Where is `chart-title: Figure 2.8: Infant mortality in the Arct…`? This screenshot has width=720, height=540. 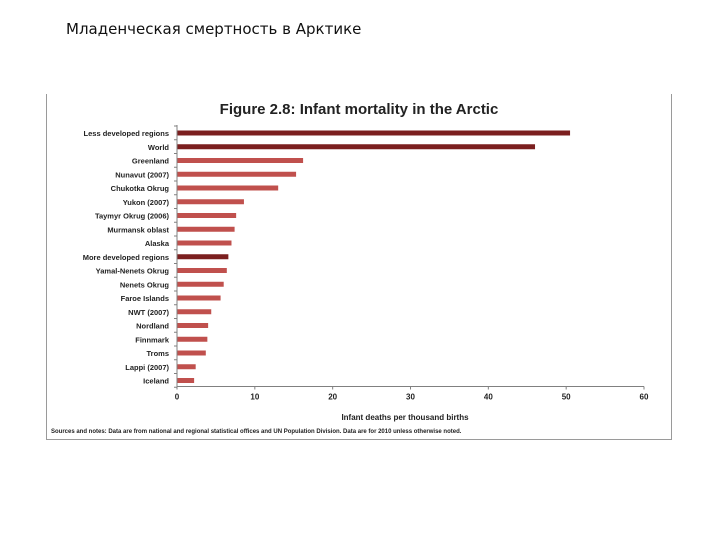
chart-title: Figure 2.8: Infant mortality in the Arct… is located at coordinates (359, 109).